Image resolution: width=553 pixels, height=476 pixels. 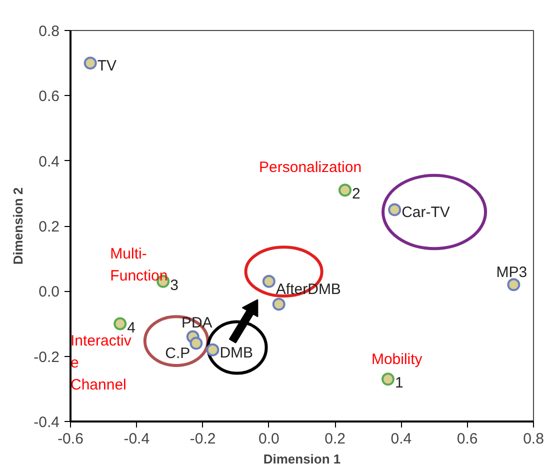 What do you see at coordinates (533, 439) in the screenshot?
I see `x-tick-label: 0.8` at bounding box center [533, 439].